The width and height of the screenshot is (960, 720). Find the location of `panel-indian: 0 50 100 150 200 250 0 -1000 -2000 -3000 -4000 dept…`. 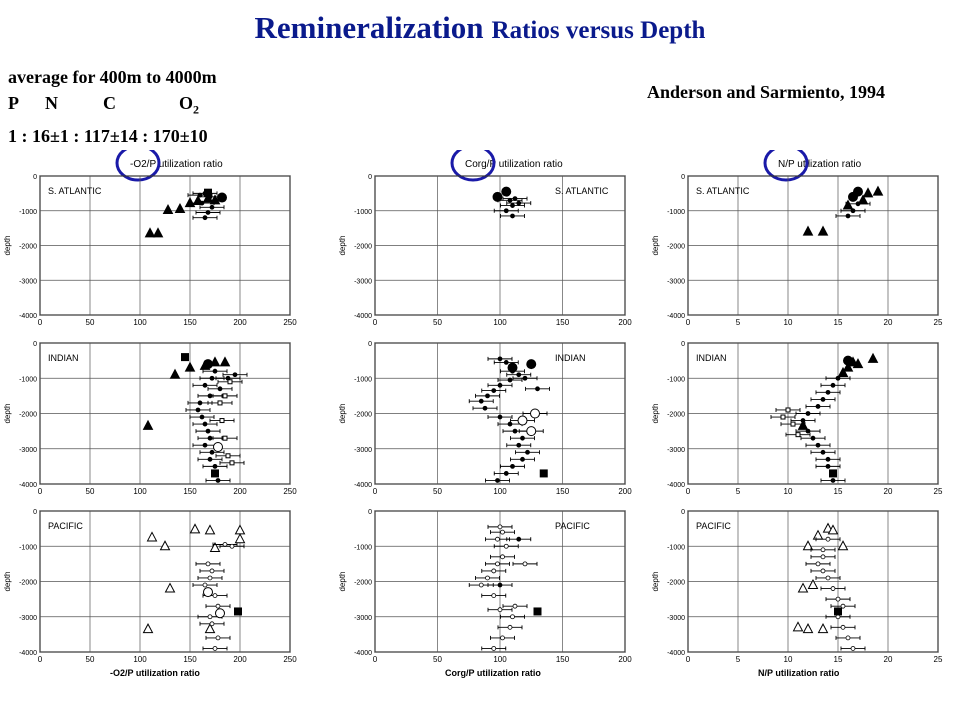

panel-indian: 0 50 100 150 200 250 0 -1000 -2000 -3000 -4000 dept… is located at coordinates (150, 418).